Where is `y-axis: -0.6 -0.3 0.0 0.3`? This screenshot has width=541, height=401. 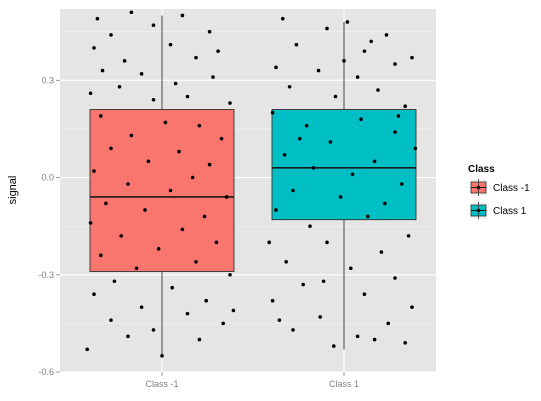
y-axis: -0.6 -0.3 0.0 0.3 is located at coordinates (49, 226).